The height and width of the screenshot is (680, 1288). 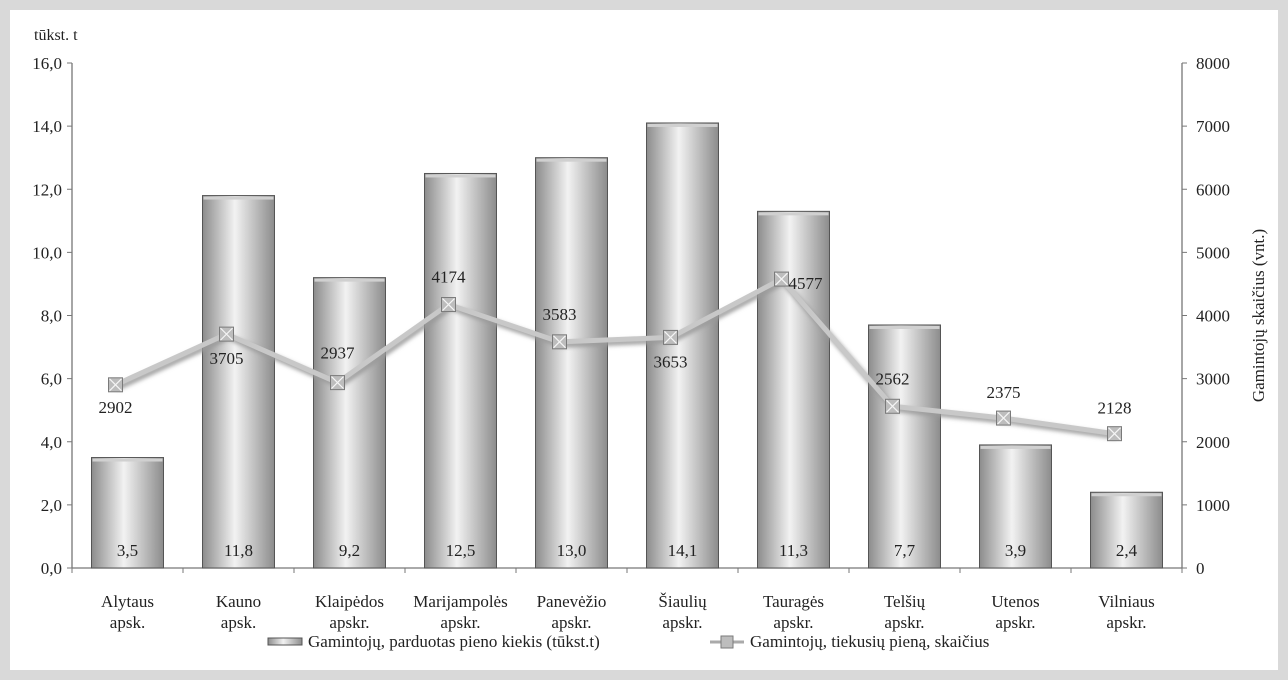 What do you see at coordinates (47, 126) in the screenshot?
I see `y-left-tick-label: 14,0` at bounding box center [47, 126].